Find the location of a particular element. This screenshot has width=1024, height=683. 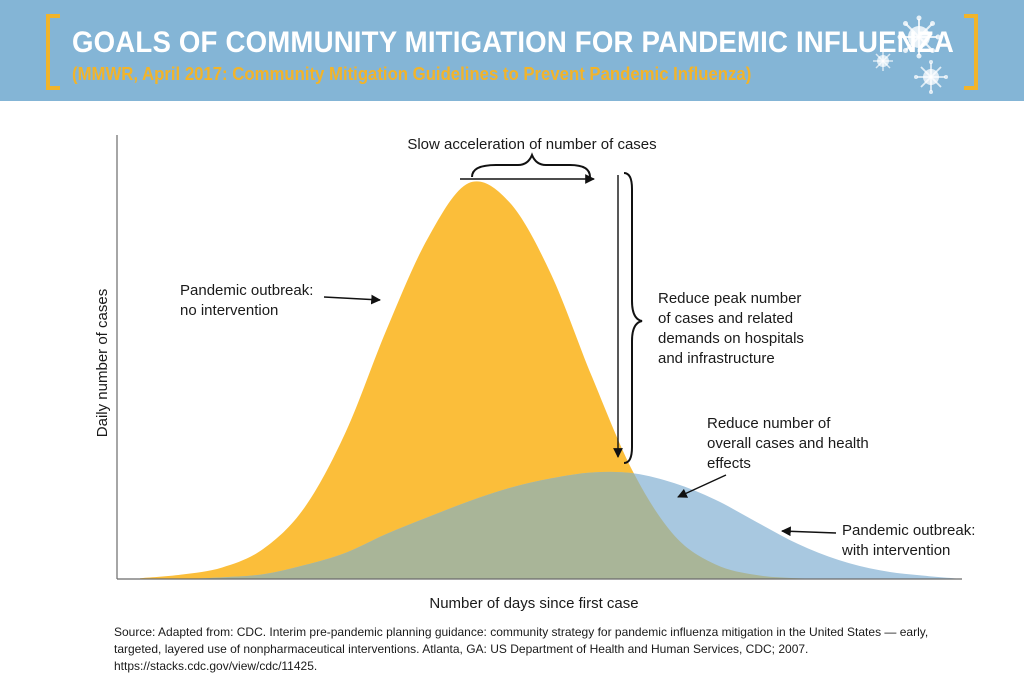

reduce-peak-line-1: Reduce peak number is located at coordinates (729, 298).